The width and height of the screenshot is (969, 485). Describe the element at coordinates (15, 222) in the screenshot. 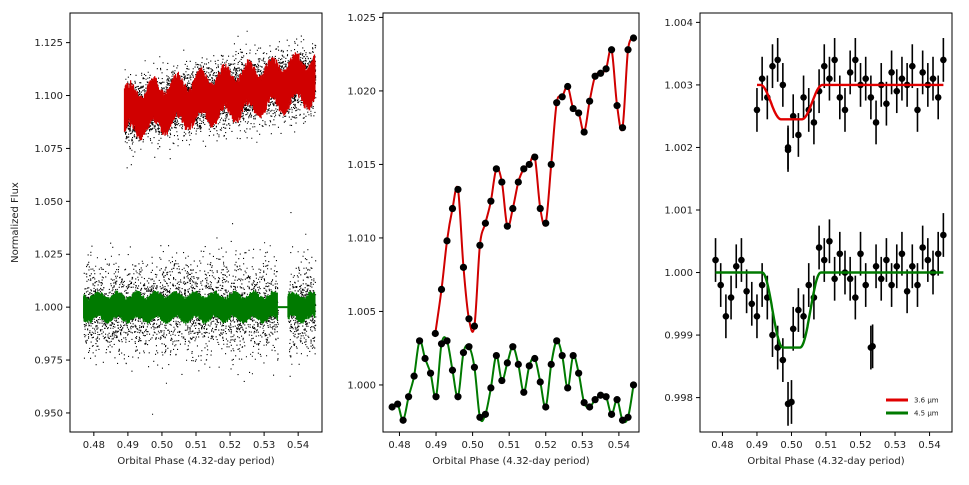

I see `y-axis-label: Normalized Flux` at that location.